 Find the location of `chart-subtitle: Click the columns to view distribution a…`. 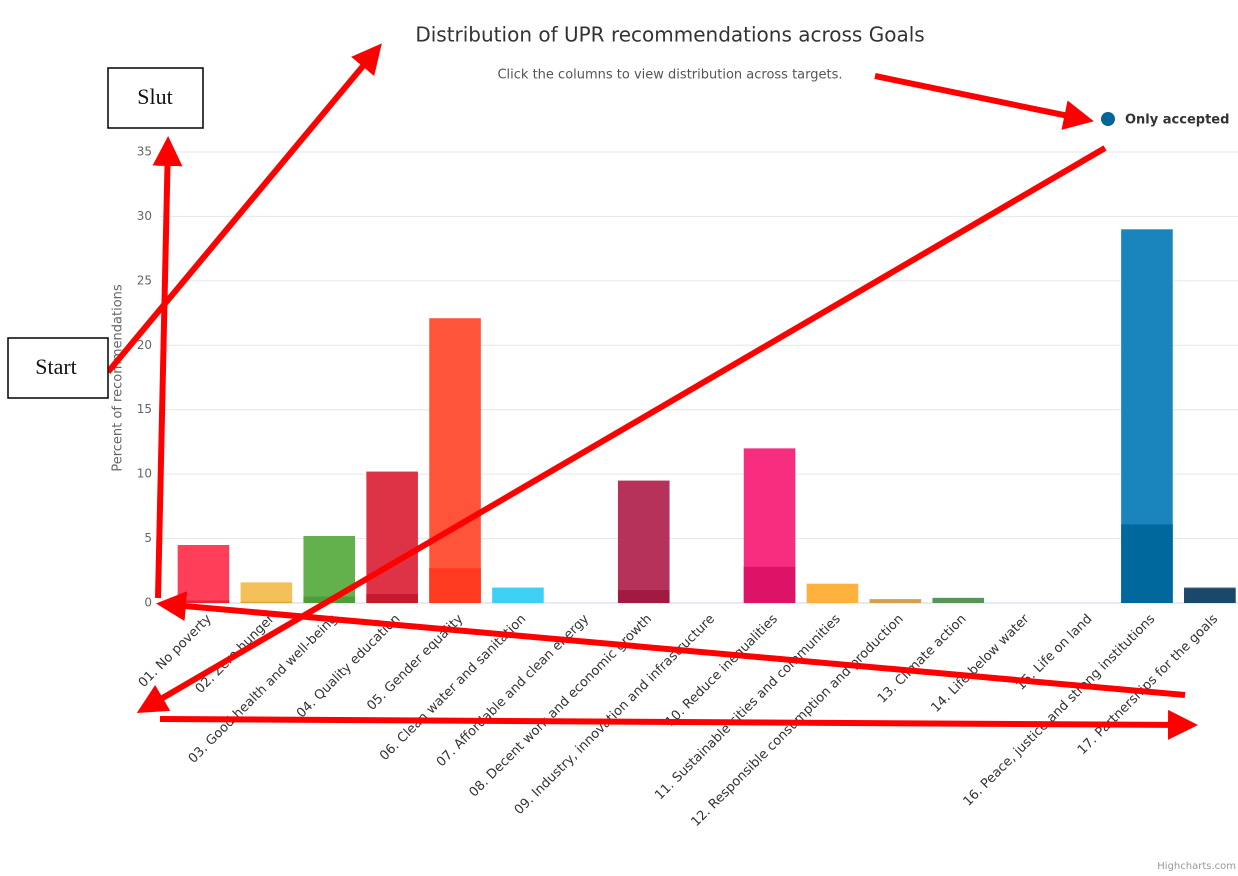

chart-subtitle: Click the columns to view distribution a… is located at coordinates (669, 75).